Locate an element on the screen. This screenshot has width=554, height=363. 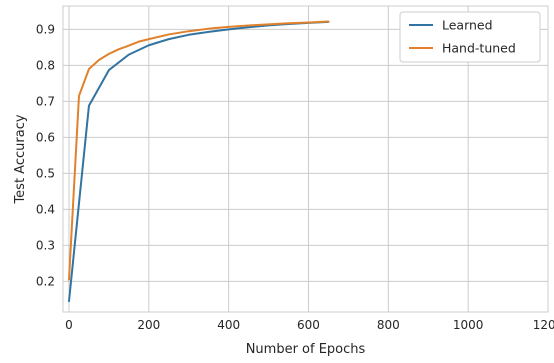
y-tick-label: 0.4 is located at coordinates (45, 209).